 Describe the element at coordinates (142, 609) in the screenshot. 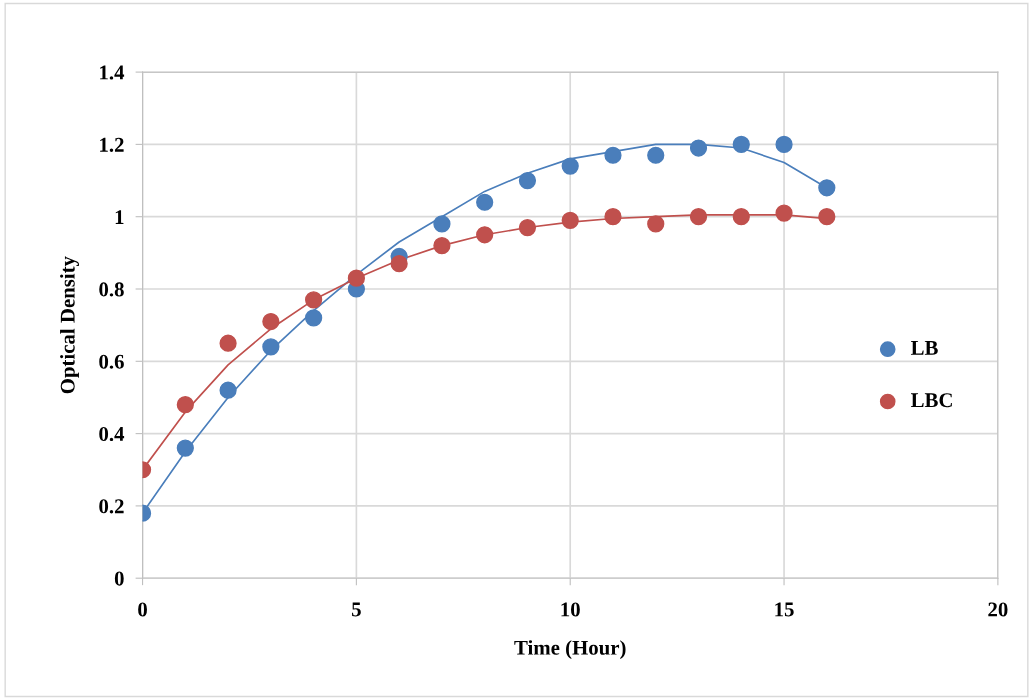

I see `x-tick-label: 0` at that location.